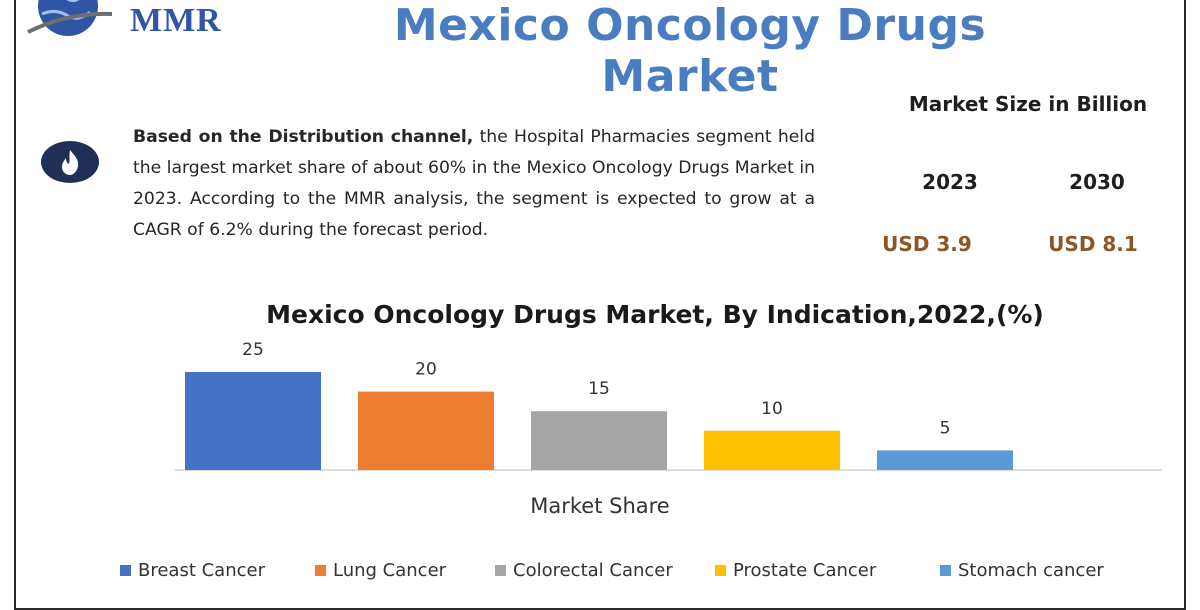  Describe the element at coordinates (772, 450) in the screenshot. I see `bar-prostate-cancer` at that location.